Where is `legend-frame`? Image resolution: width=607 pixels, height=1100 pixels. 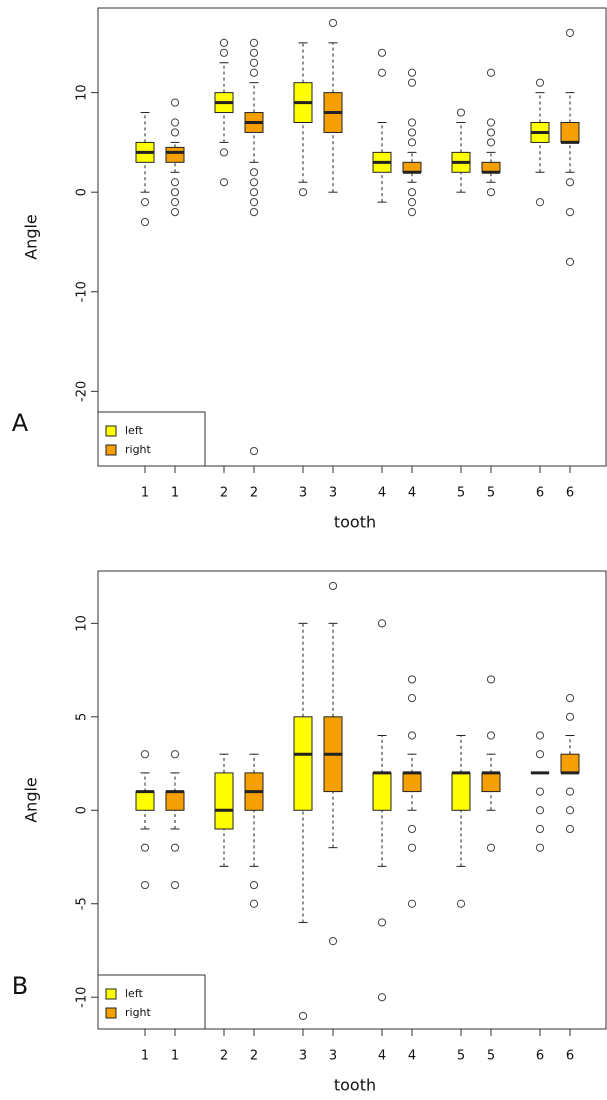 legend-frame is located at coordinates (151, 1002).